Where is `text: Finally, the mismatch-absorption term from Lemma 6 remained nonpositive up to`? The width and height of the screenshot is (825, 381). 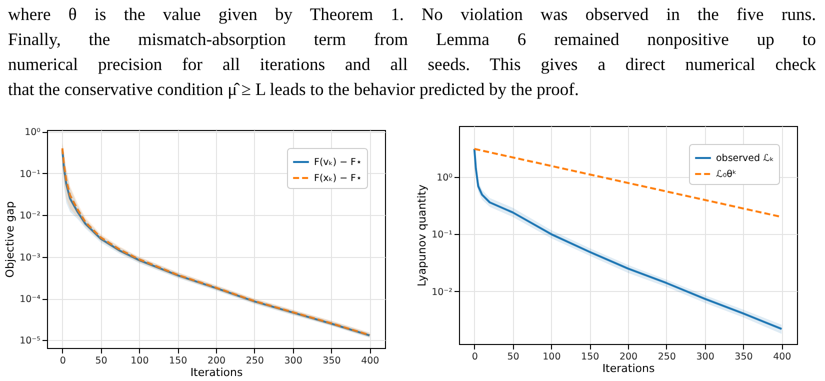 text: Finally, the mismatch-absorption term from Lemma 6 remained nonpositive up to is located at coordinates (412, 39).